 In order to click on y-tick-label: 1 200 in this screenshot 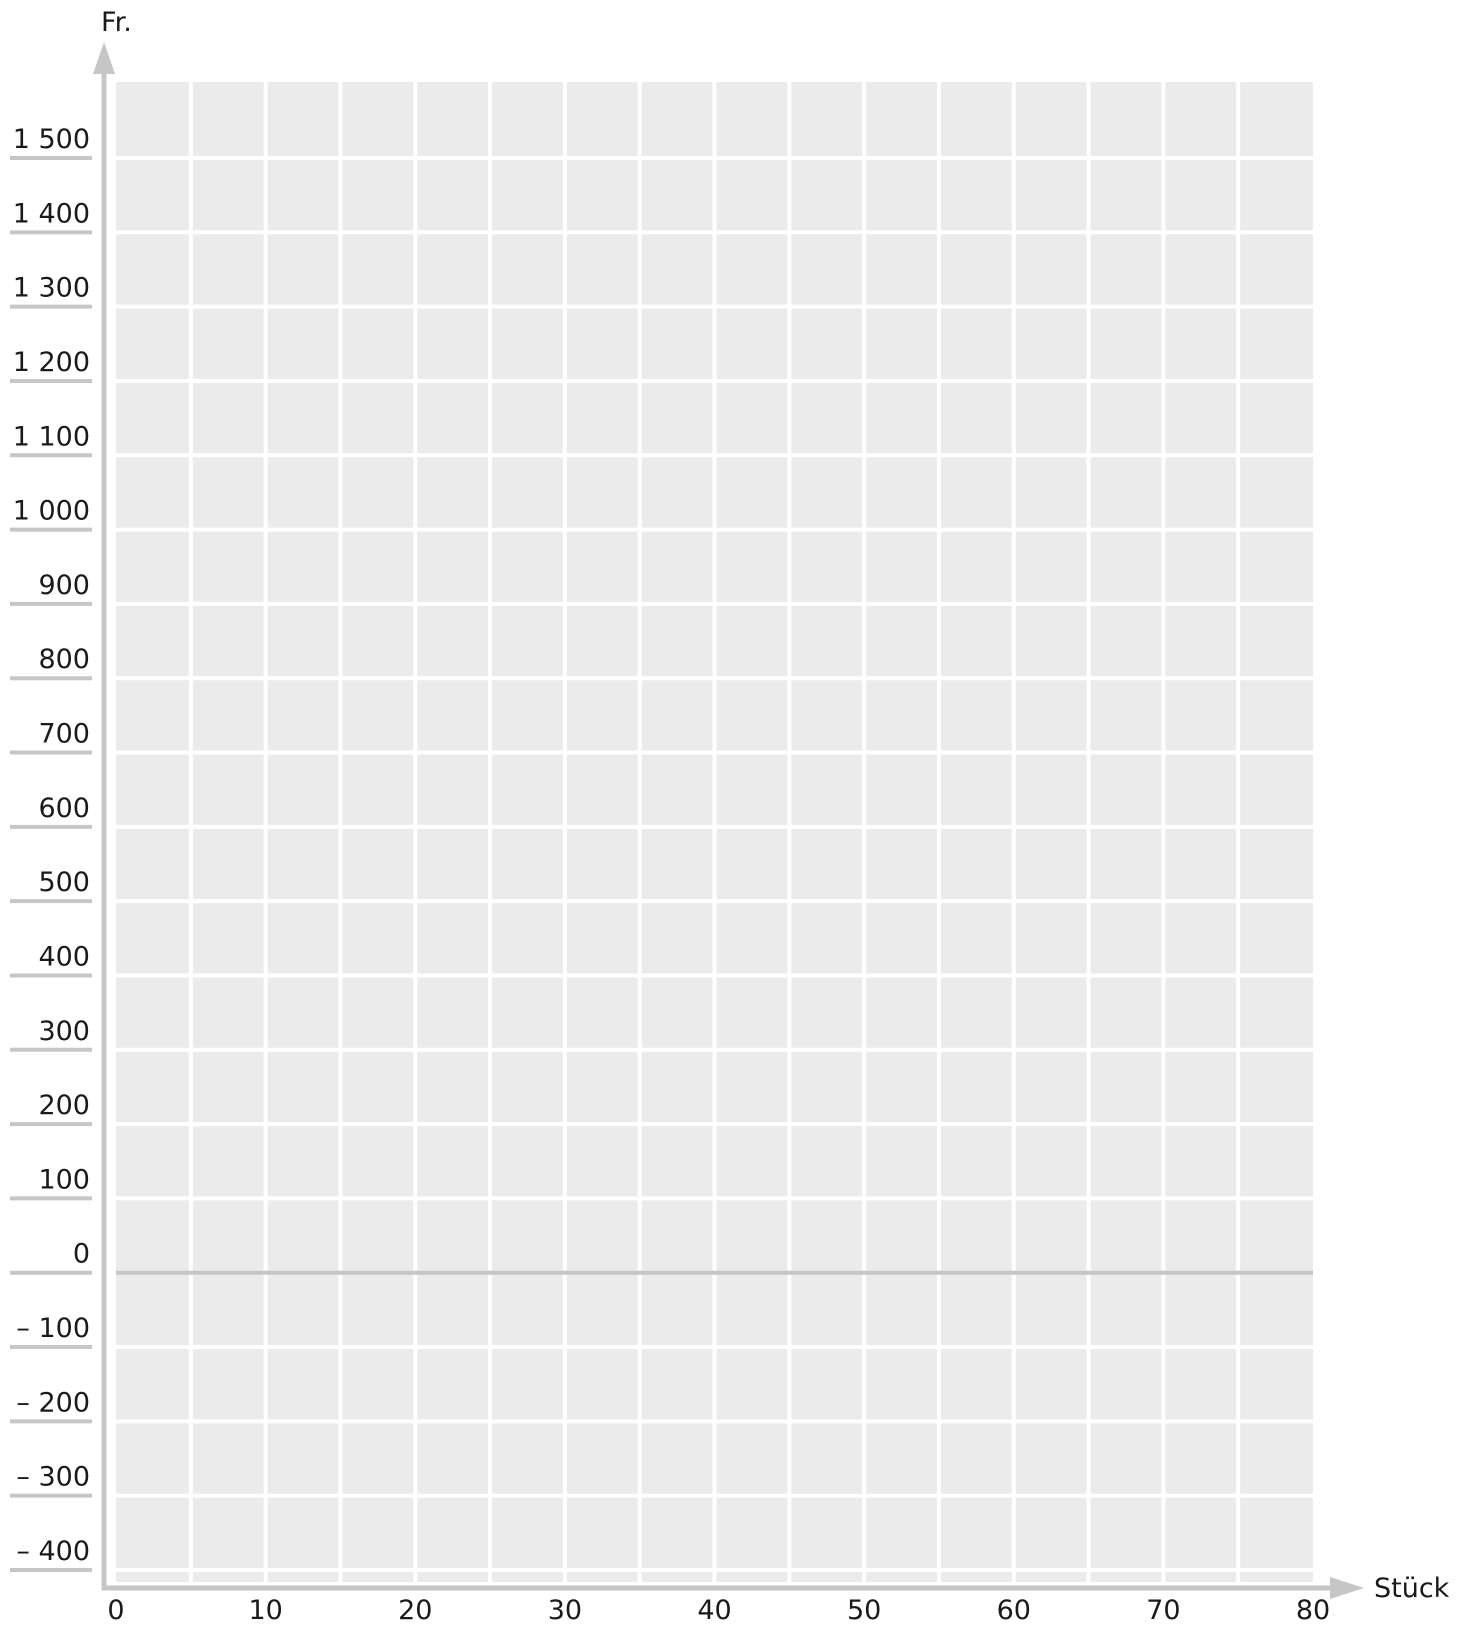, I will do `click(51, 362)`.